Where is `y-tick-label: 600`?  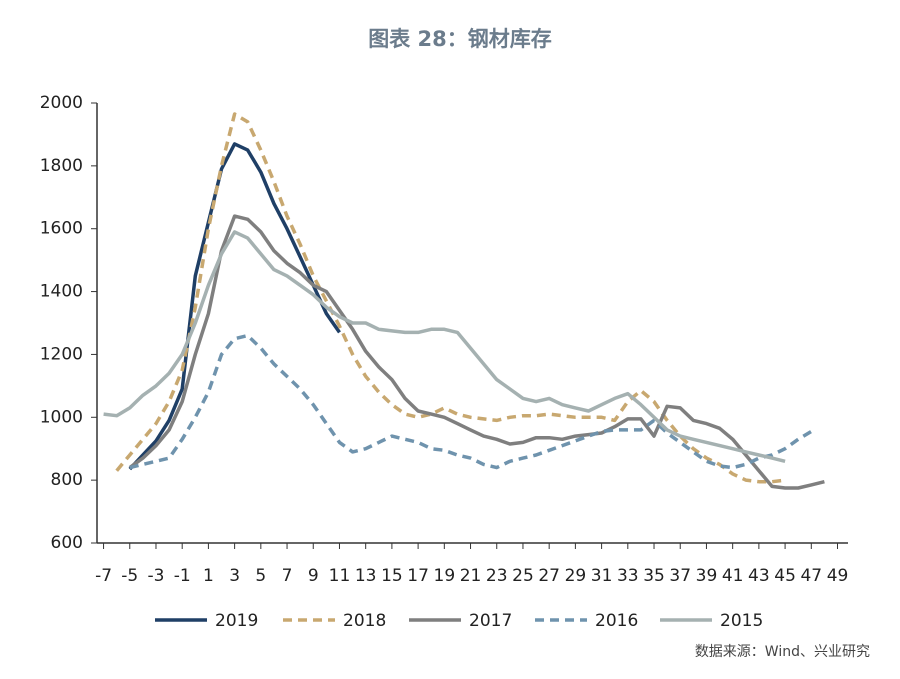 y-tick-label: 600 is located at coordinates (67, 543).